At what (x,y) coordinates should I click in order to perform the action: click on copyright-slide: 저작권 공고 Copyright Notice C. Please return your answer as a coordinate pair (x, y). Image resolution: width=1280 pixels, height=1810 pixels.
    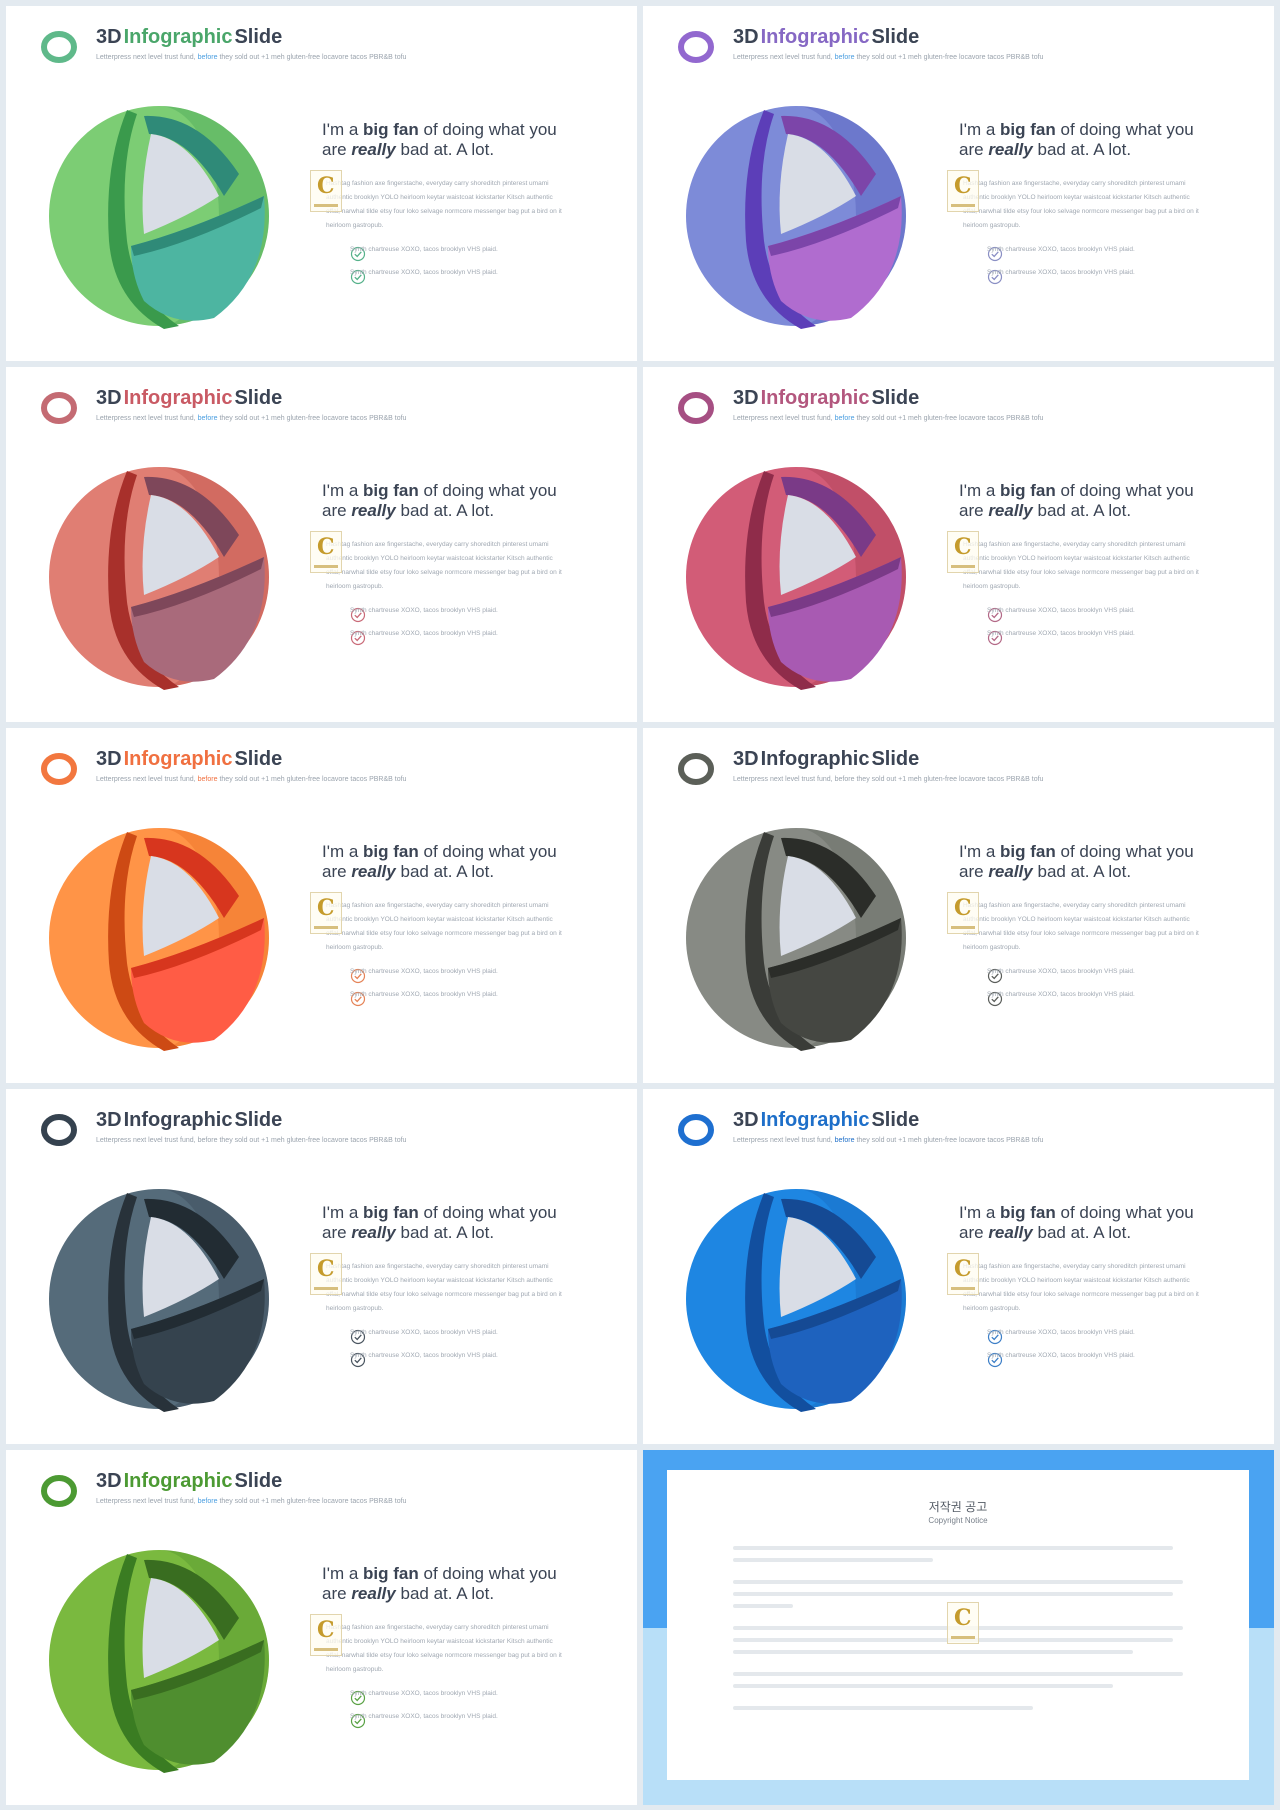
    Looking at the image, I should click on (958, 1627).